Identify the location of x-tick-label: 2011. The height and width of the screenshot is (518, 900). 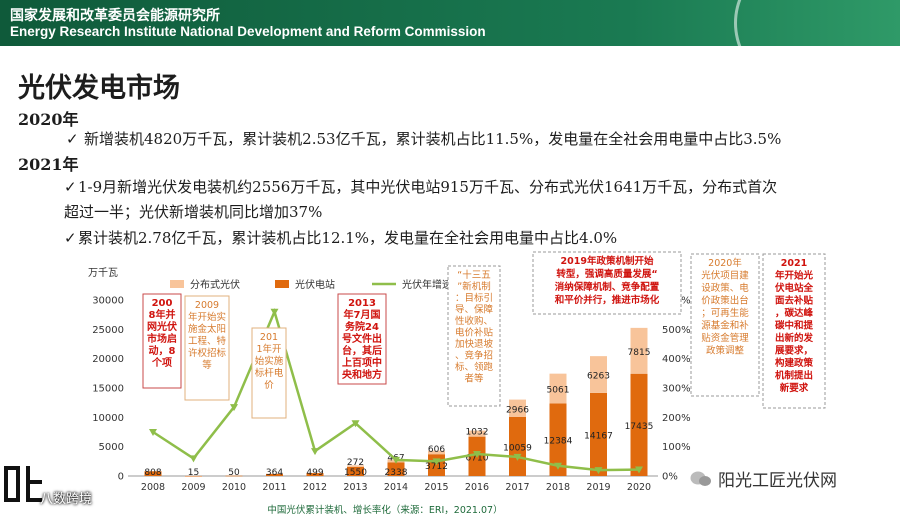
(274, 487).